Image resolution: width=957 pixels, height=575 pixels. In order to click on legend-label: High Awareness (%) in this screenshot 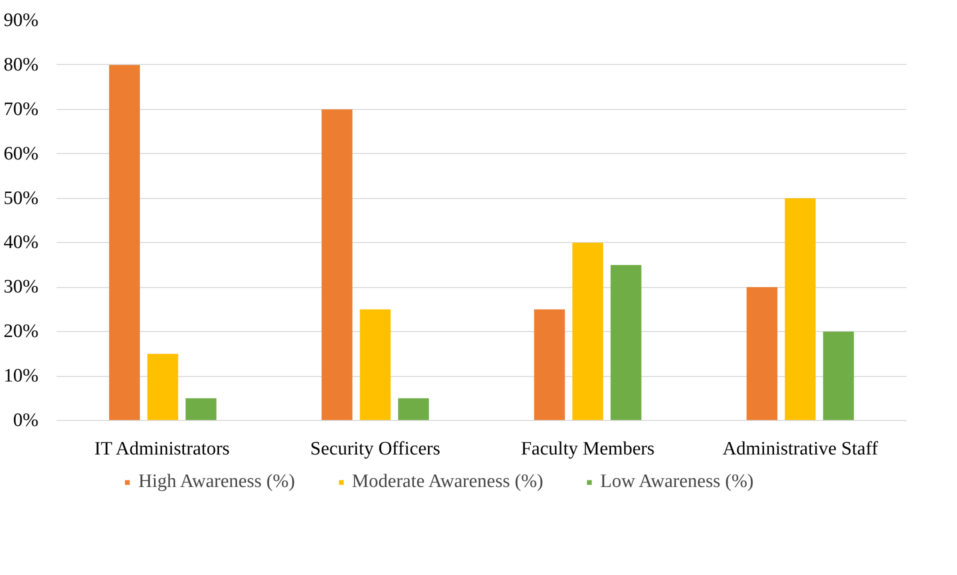, I will do `click(216, 482)`.